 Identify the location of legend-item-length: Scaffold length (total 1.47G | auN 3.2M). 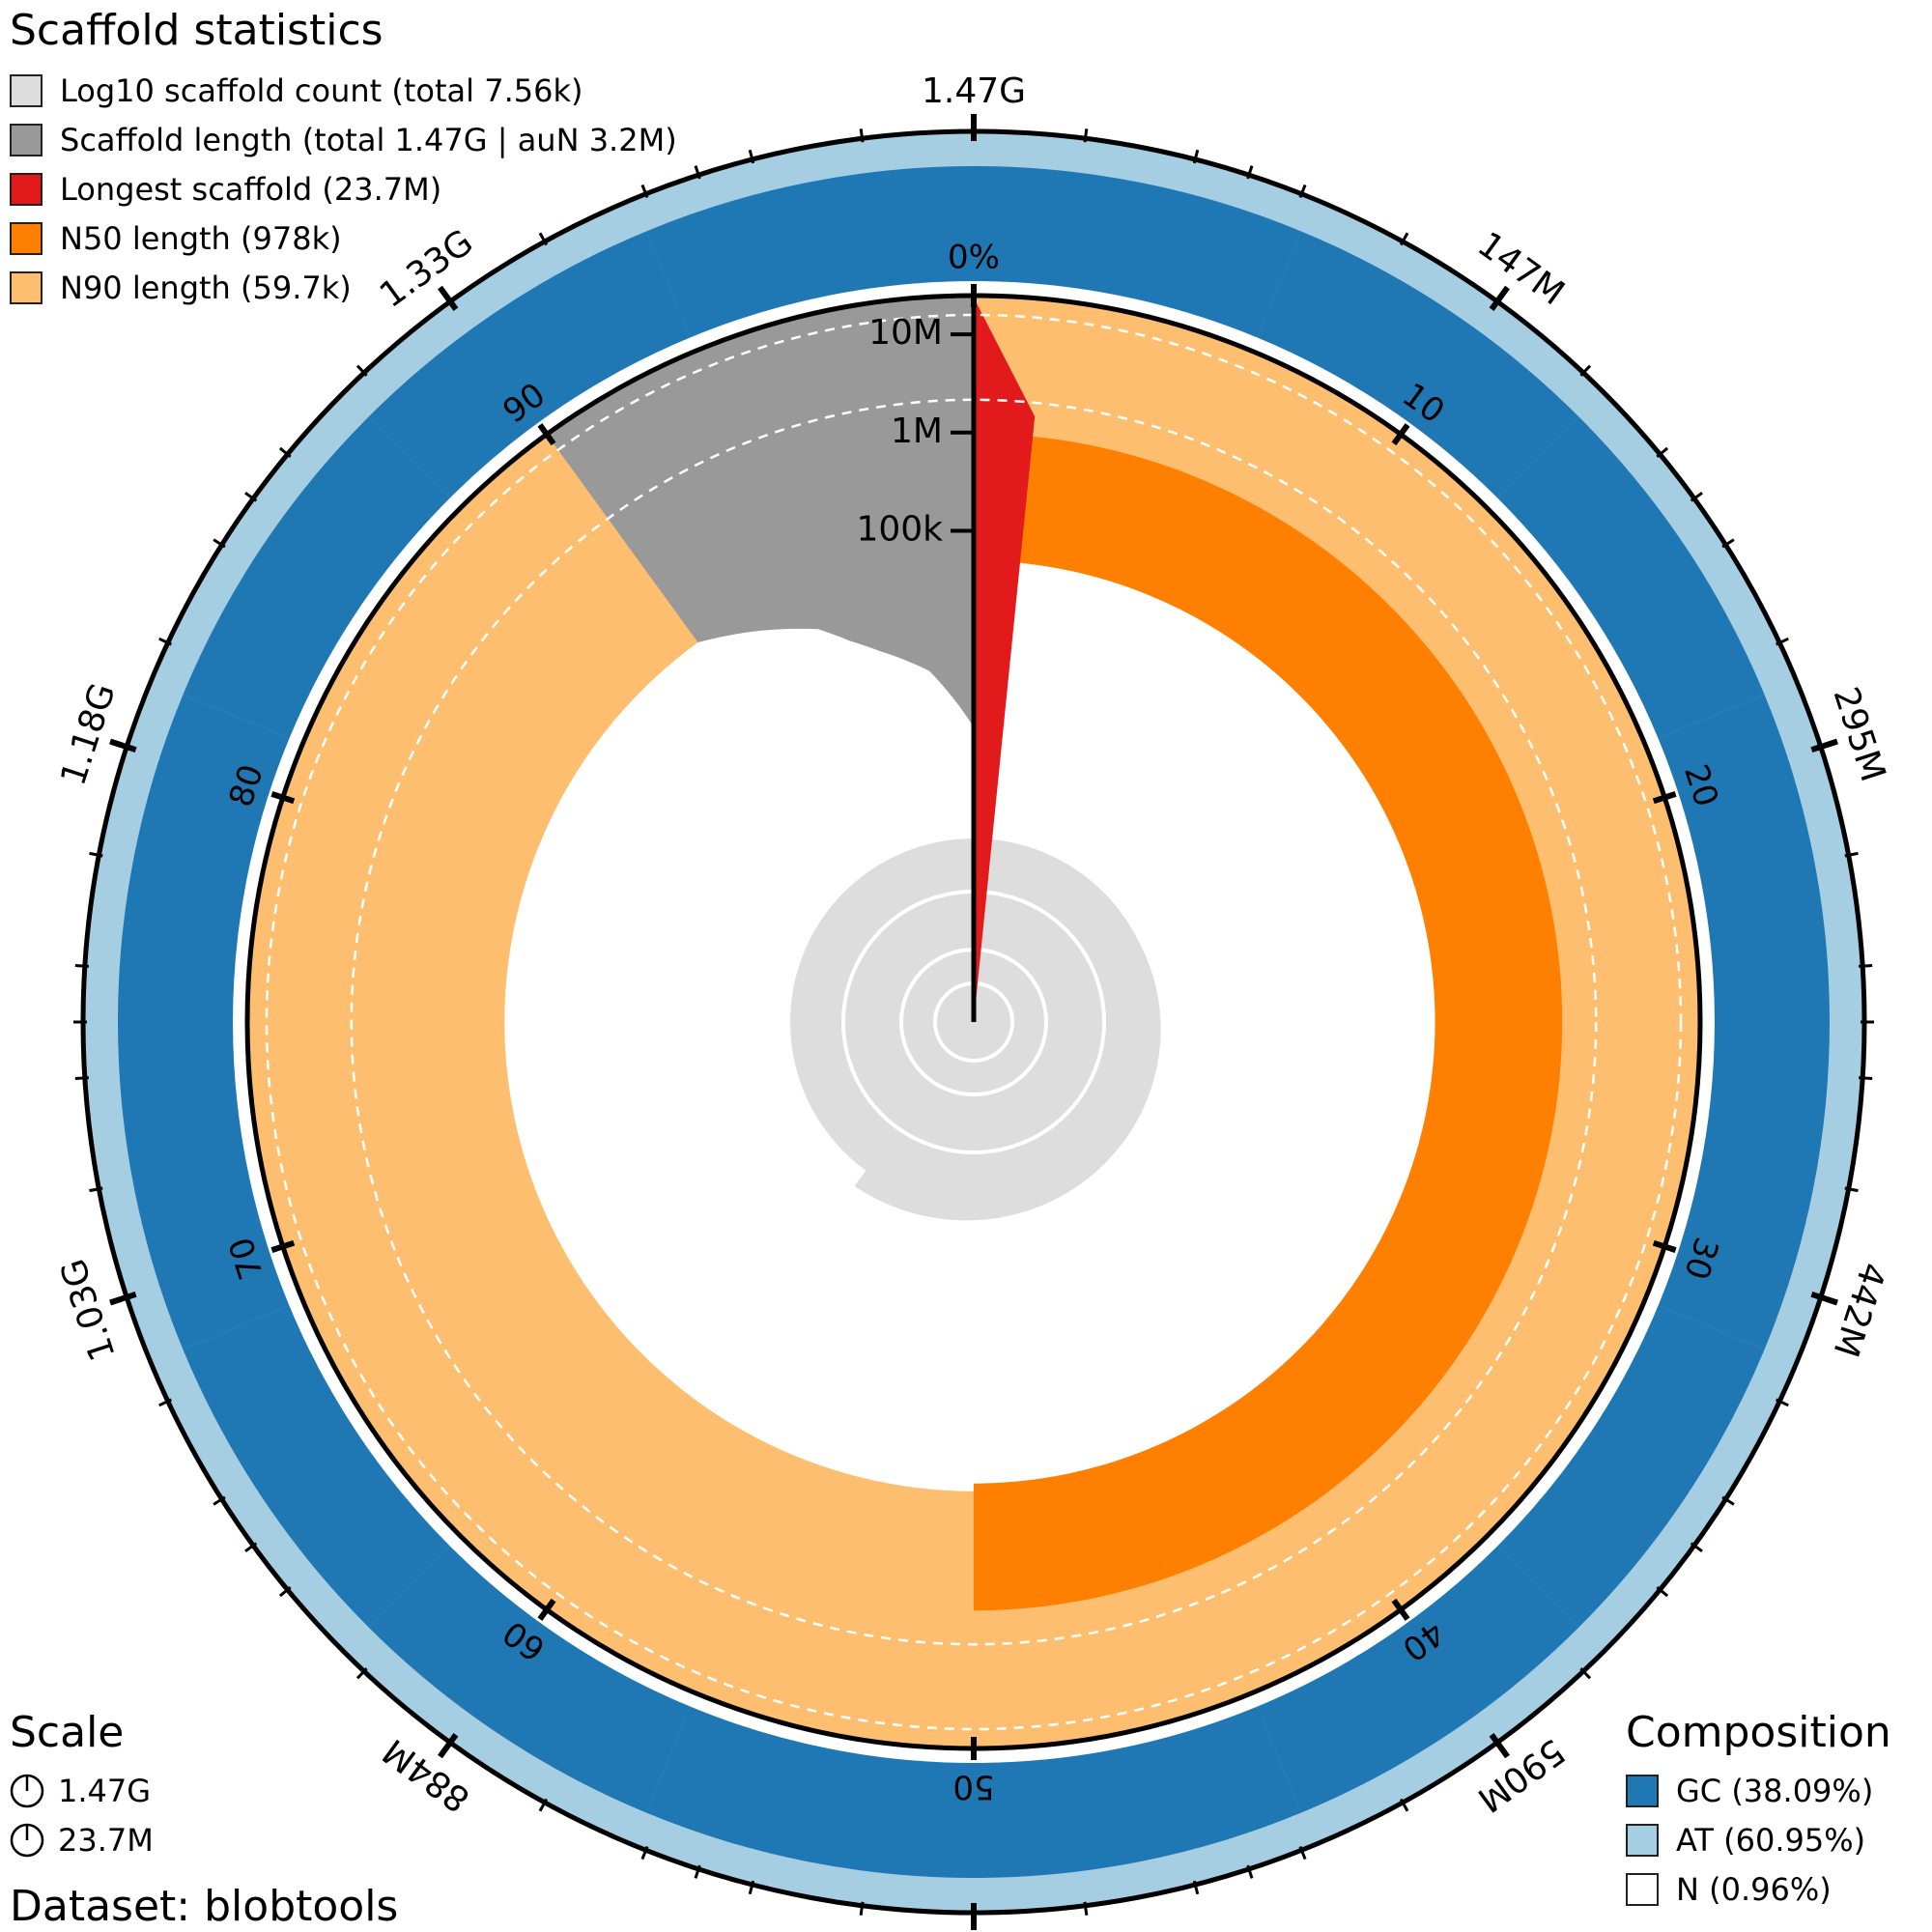
(343, 139).